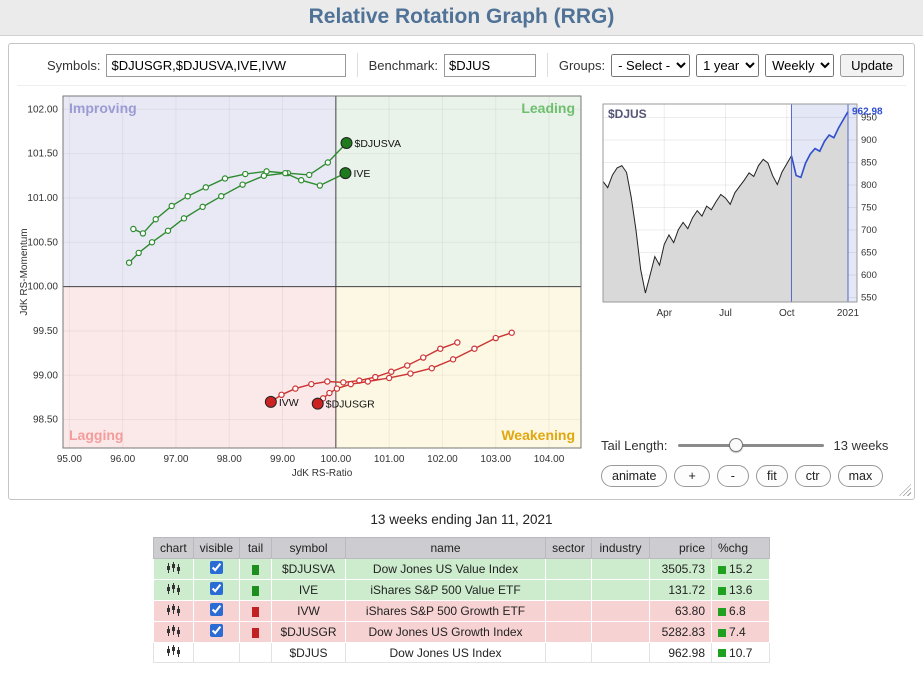  Describe the element at coordinates (869, 298) in the screenshot. I see `svg-text: 550` at that location.